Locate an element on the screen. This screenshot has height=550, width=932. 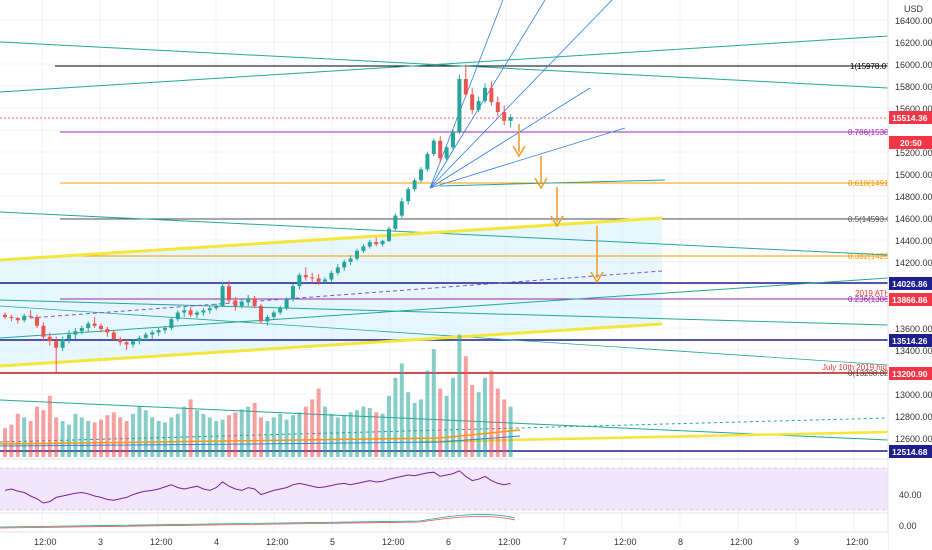
rsi-line is located at coordinates (257, 487).